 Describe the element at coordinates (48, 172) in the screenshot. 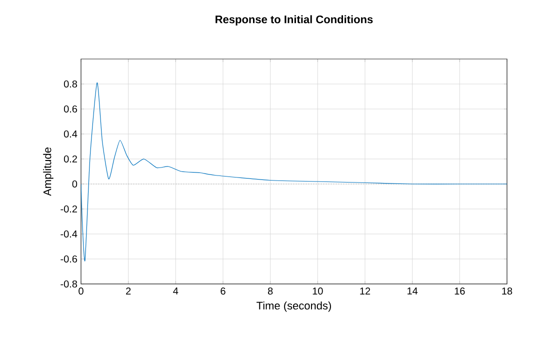

I see `y-axis-title: Amplitude` at that location.